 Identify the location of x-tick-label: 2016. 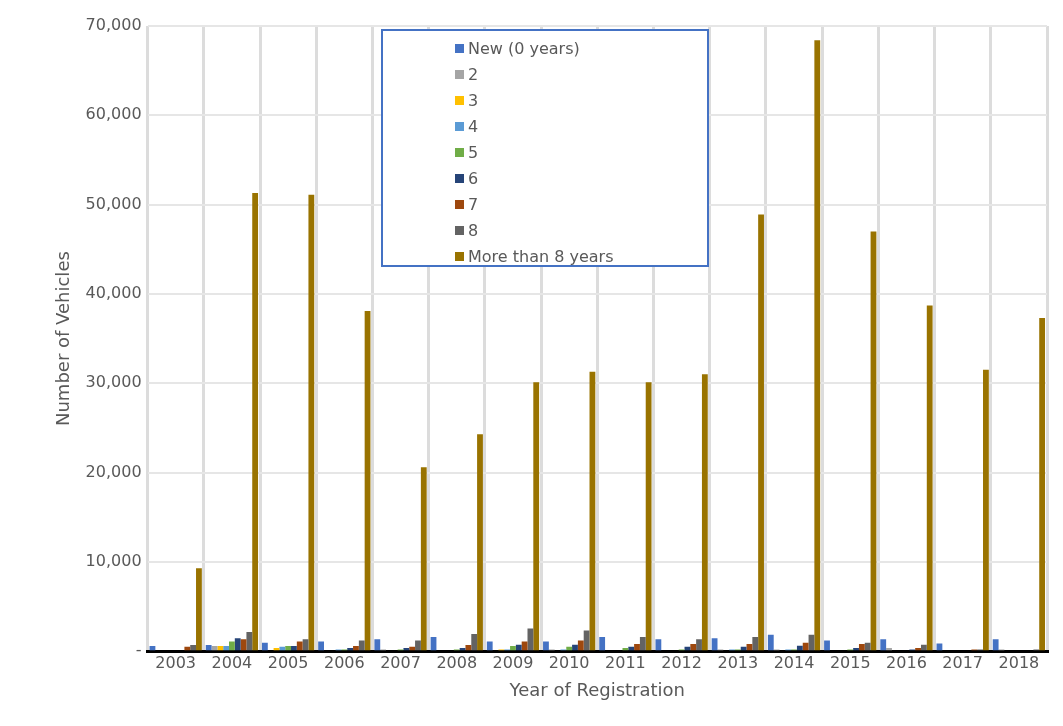
(906, 662).